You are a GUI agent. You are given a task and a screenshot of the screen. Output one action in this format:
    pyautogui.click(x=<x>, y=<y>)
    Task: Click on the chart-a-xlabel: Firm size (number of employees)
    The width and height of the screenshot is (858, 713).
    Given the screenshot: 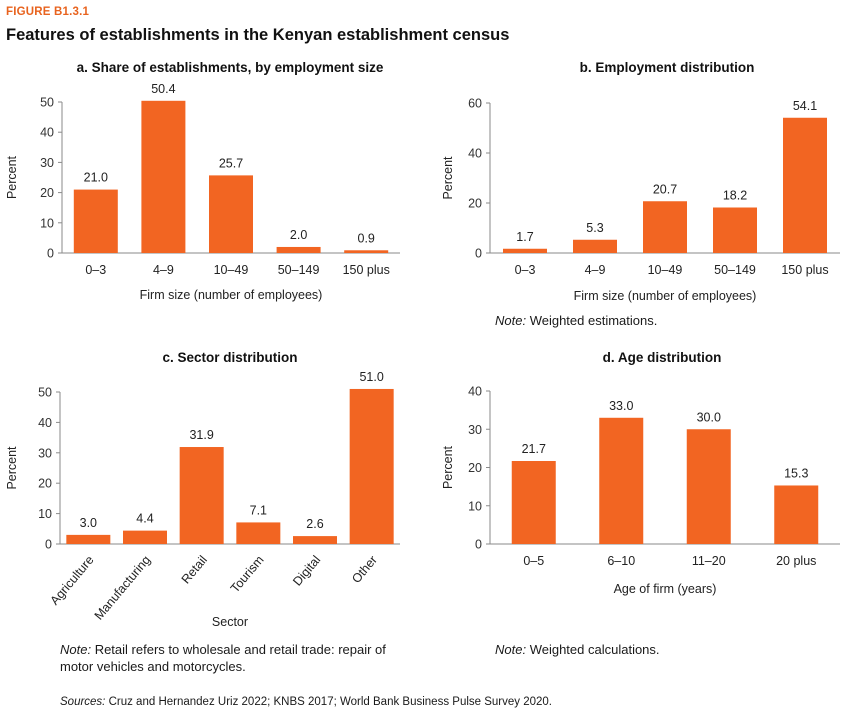 What is the action you would take?
    pyautogui.click(x=231, y=295)
    